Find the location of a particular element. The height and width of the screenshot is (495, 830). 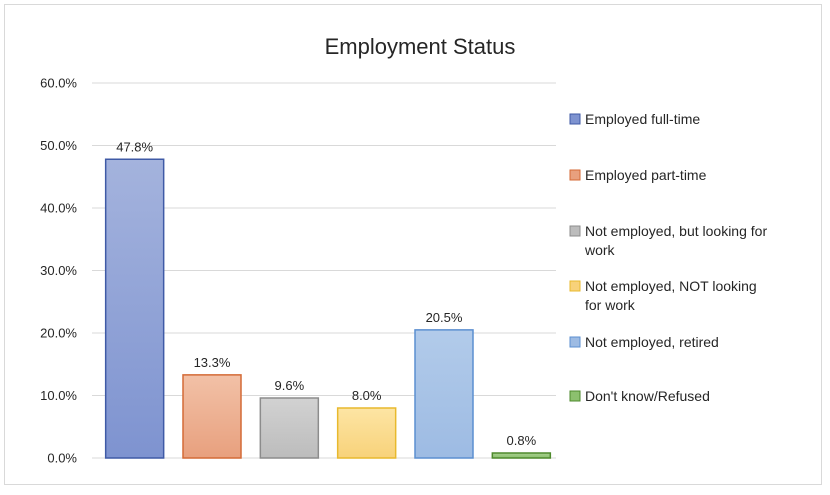

data-label: 47.8% is located at coordinates (134, 146).